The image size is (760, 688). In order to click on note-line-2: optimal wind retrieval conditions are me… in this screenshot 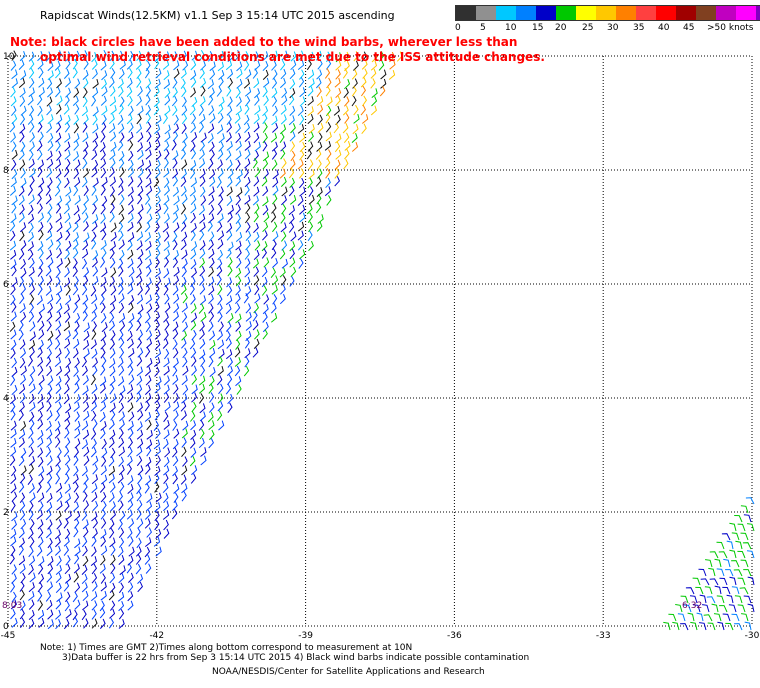, I will do `click(292, 57)`.